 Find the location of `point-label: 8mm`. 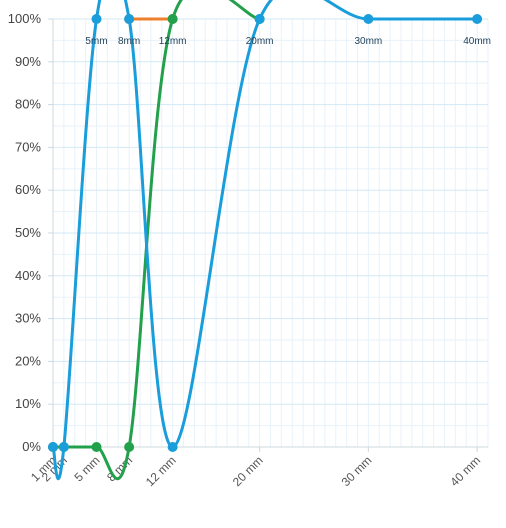

point-label: 8mm is located at coordinates (129, 41).